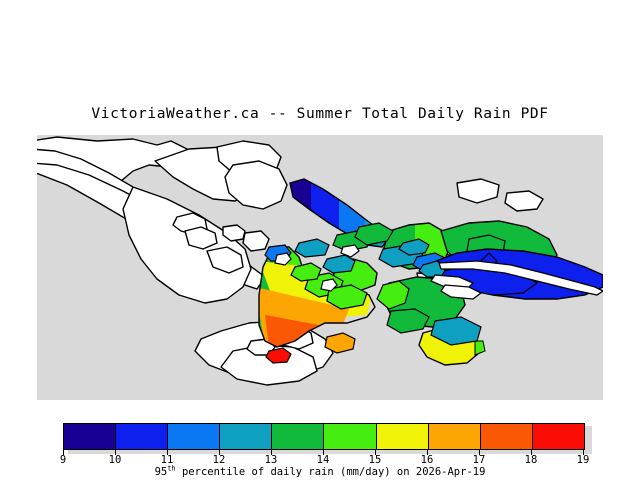  I want to click on colorbar-label-11: 11, so click(167, 460).